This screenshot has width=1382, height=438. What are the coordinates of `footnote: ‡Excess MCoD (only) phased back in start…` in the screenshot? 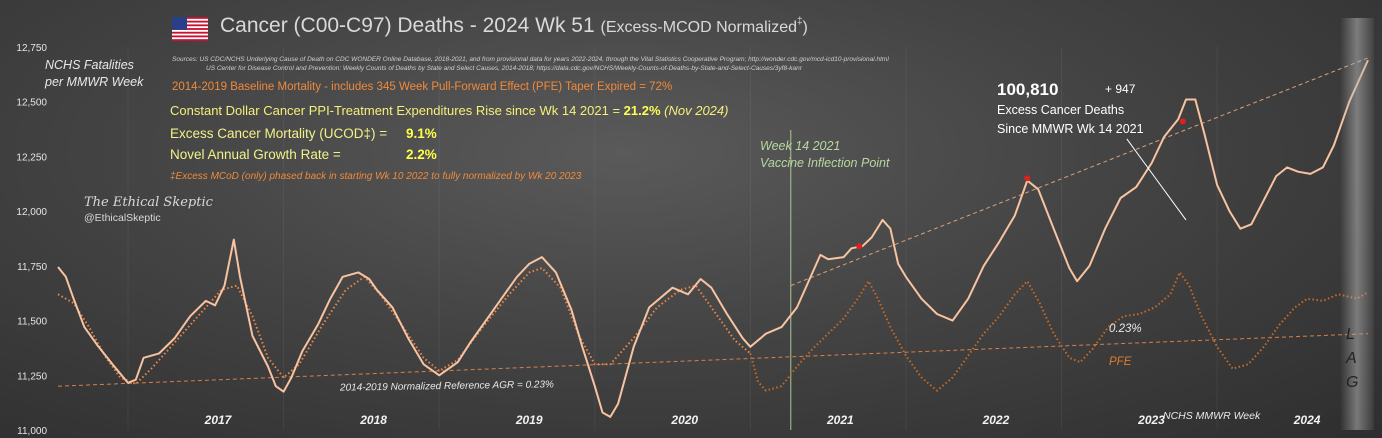 It's located at (376, 176).